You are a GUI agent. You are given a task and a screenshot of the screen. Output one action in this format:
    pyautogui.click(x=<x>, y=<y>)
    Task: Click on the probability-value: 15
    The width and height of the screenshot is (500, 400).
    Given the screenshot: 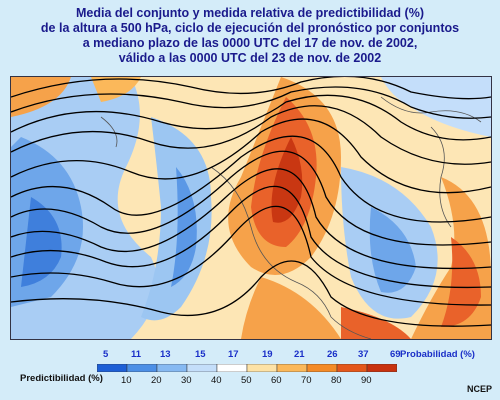 What is the action you would take?
    pyautogui.click(x=200, y=354)
    